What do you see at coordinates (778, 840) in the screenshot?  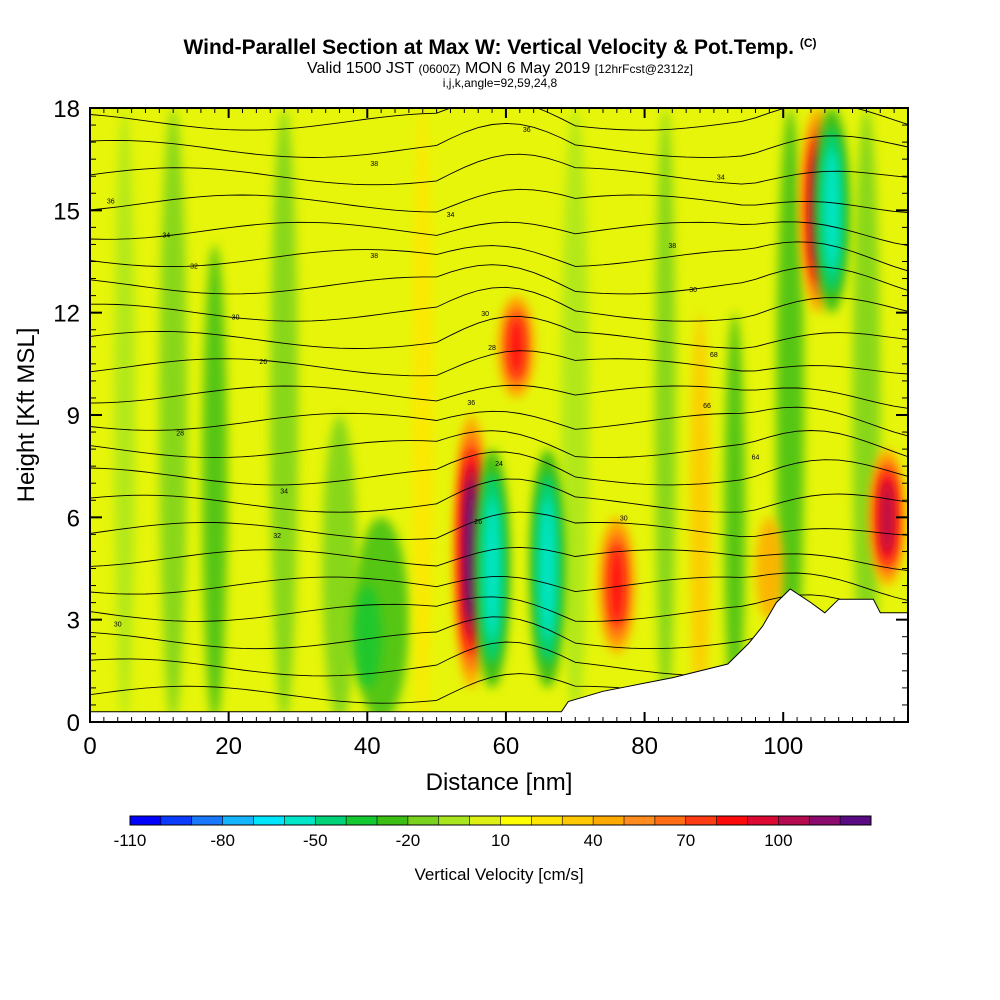 I see `colorbar-tick-label-7: 100` at bounding box center [778, 840].